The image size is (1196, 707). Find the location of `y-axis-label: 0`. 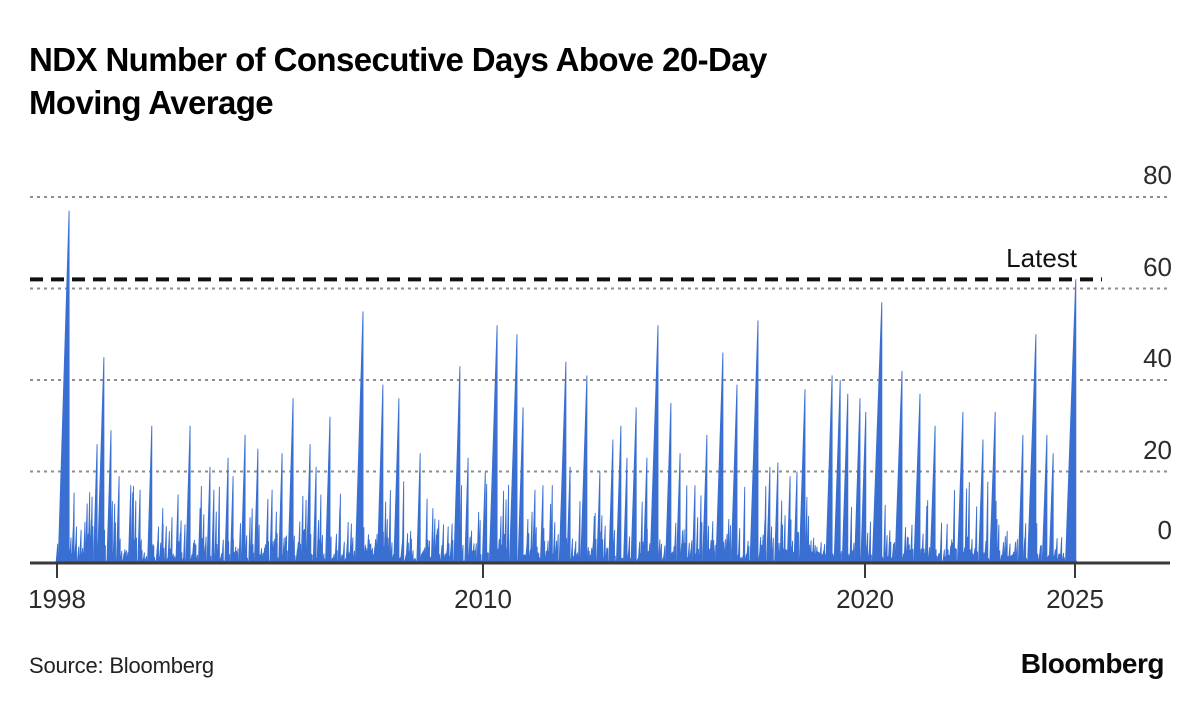

y-axis-label: 0 is located at coordinates (1164, 530).